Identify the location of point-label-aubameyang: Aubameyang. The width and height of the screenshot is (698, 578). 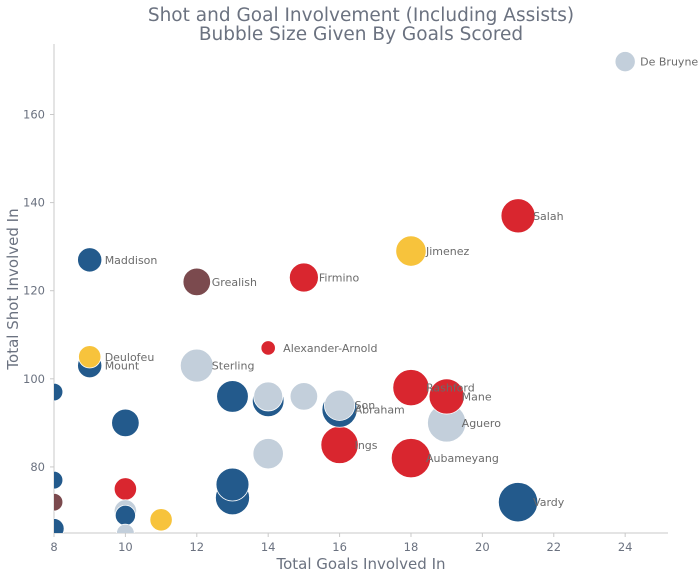
(462, 458).